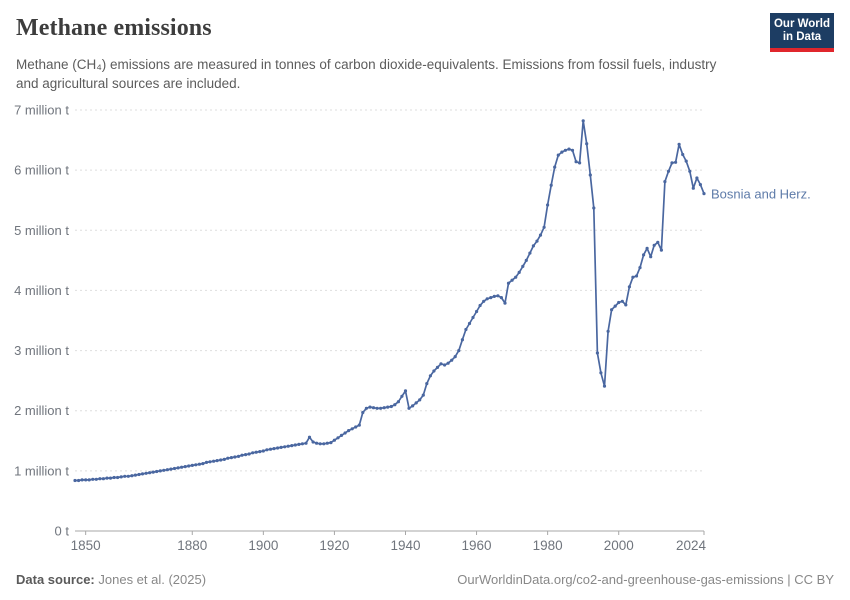 This screenshot has height=600, width=850. I want to click on svg-text: 2024, so click(691, 545).